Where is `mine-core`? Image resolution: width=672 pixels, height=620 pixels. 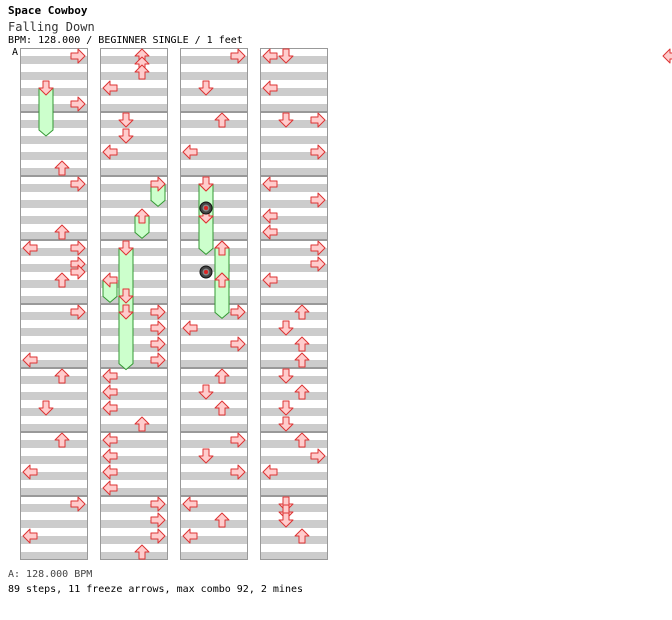
mine-core is located at coordinates (206, 208).